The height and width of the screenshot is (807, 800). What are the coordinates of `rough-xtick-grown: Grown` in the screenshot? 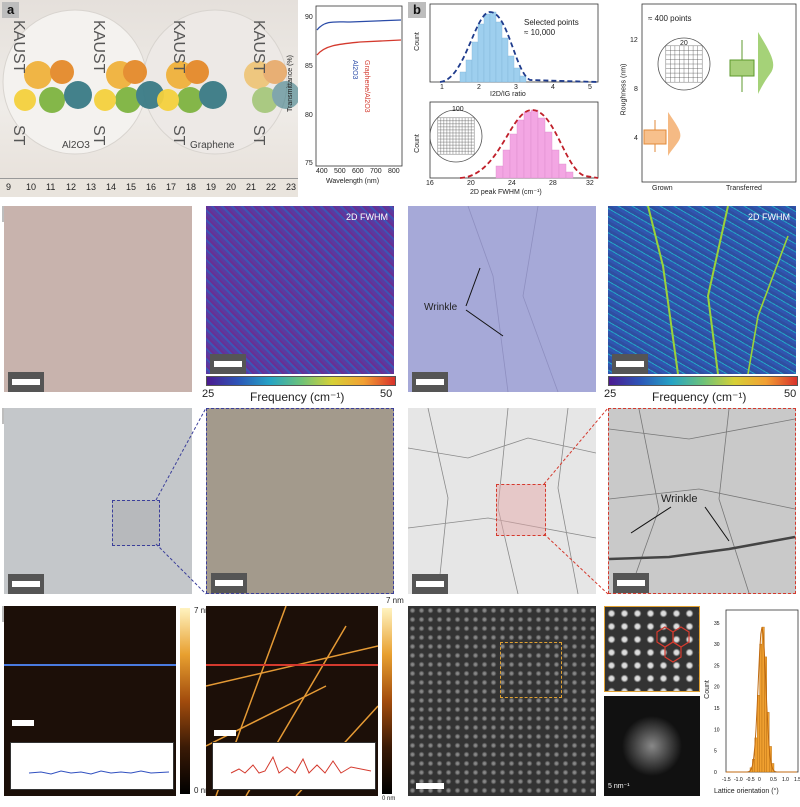 It's located at (662, 188).